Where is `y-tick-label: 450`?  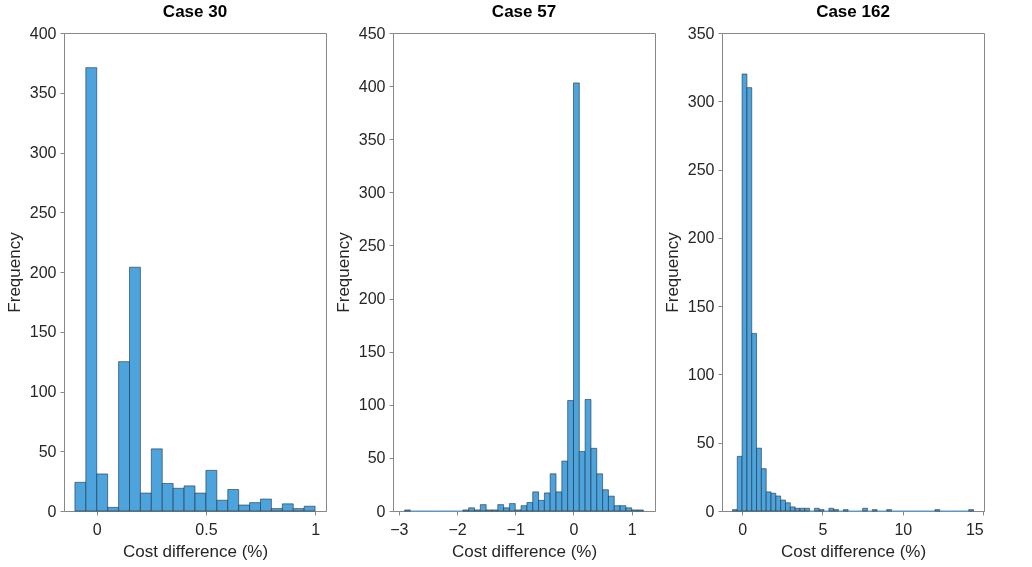 y-tick-label: 450 is located at coordinates (372, 33).